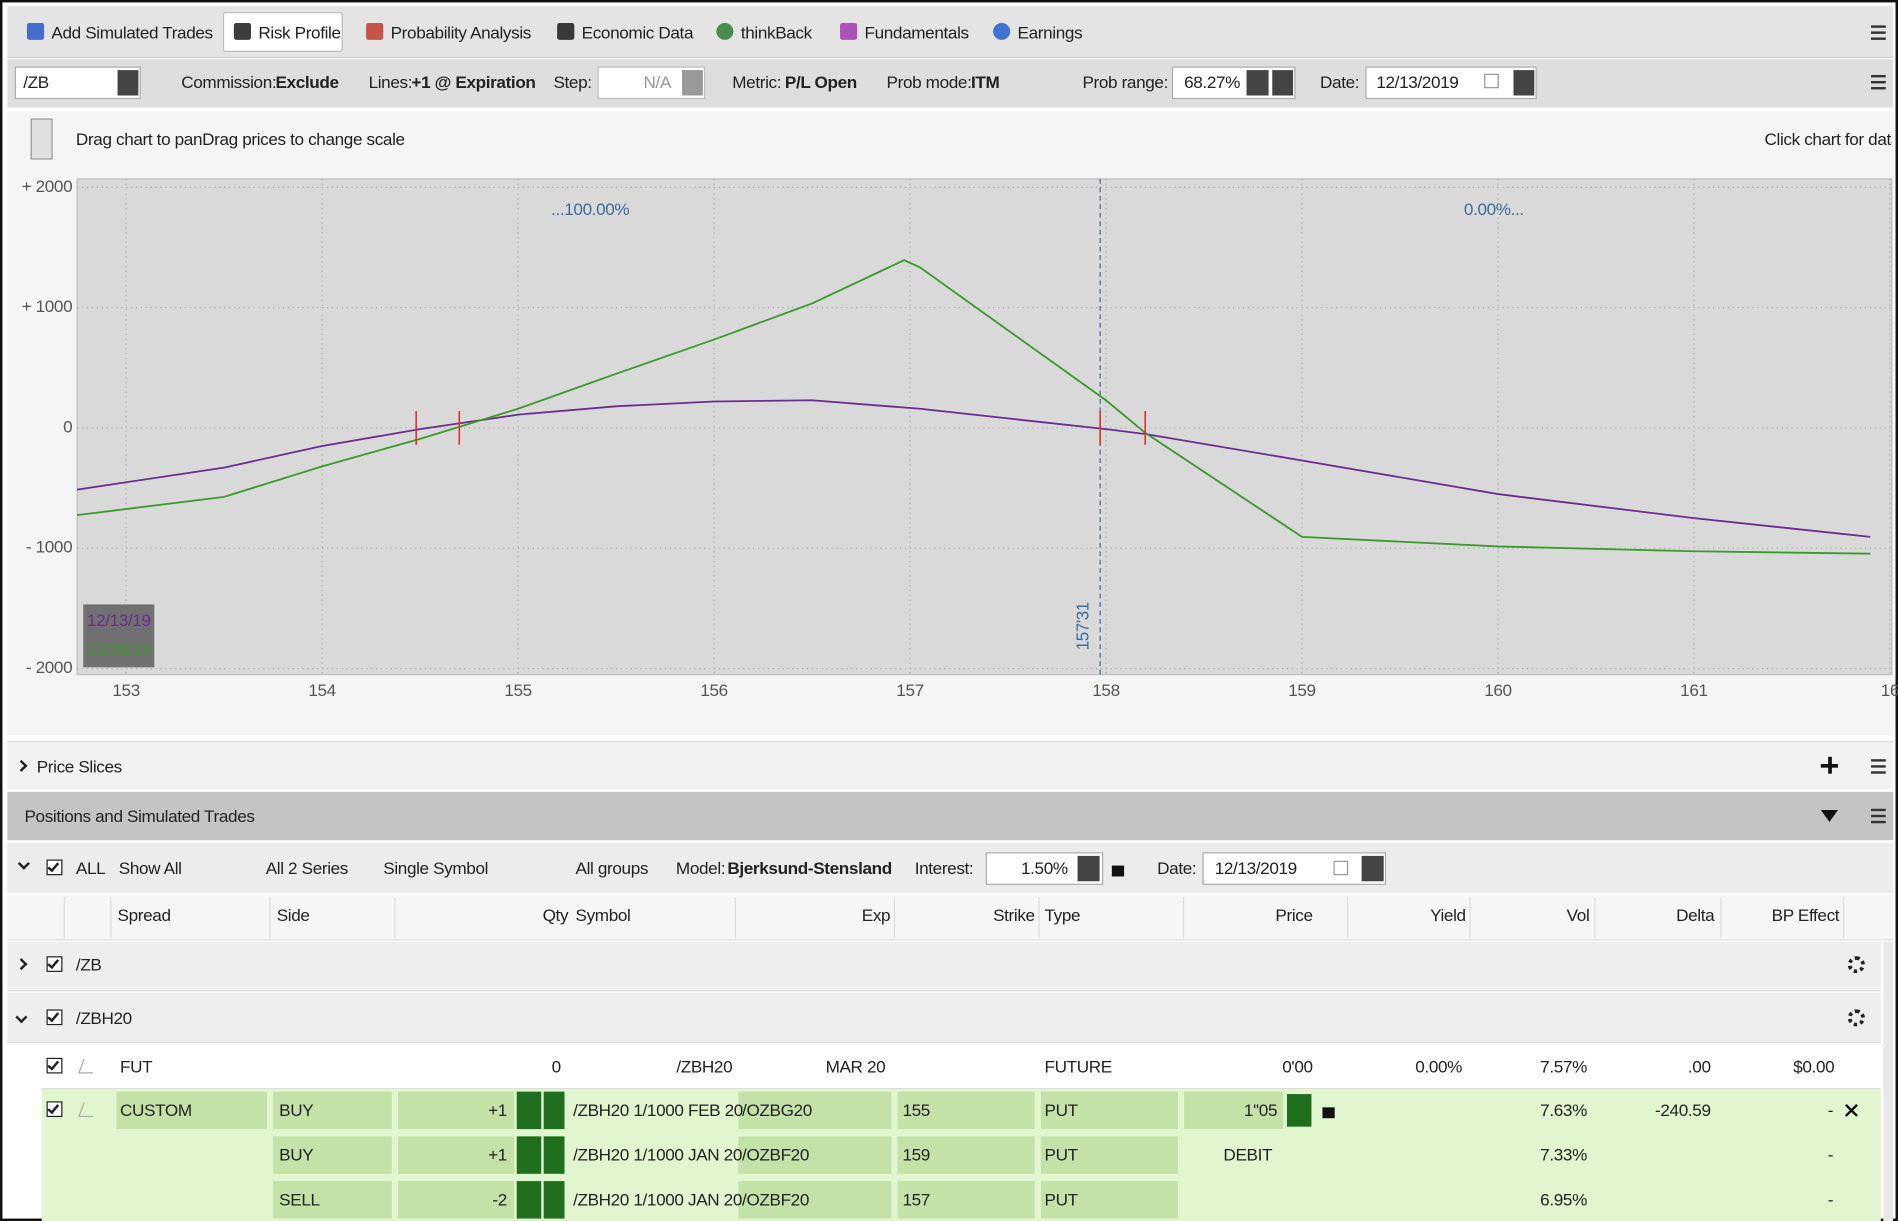 The height and width of the screenshot is (1221, 1898). What do you see at coordinates (88, 965) in the screenshot?
I see `group-label: /ZB` at bounding box center [88, 965].